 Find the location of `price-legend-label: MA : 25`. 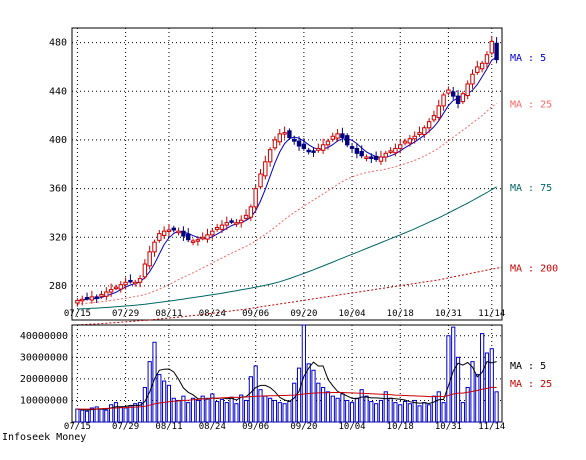

price-legend-label: MA : 25 is located at coordinates (531, 104).